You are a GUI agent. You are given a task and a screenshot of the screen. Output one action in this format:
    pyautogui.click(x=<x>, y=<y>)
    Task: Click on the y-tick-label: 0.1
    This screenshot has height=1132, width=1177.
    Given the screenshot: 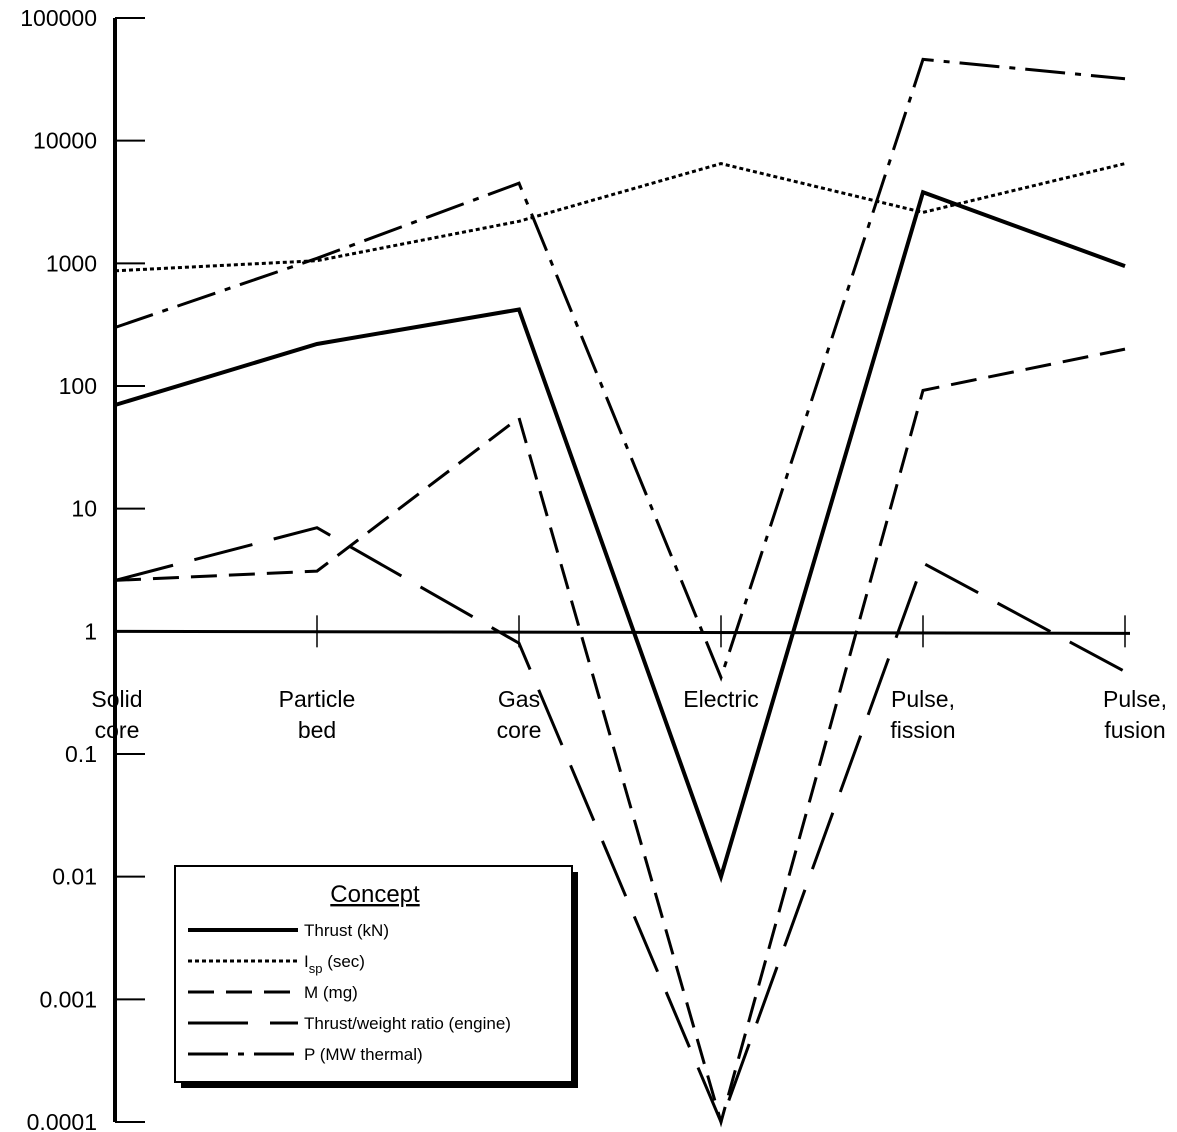 What is the action you would take?
    pyautogui.click(x=81, y=754)
    